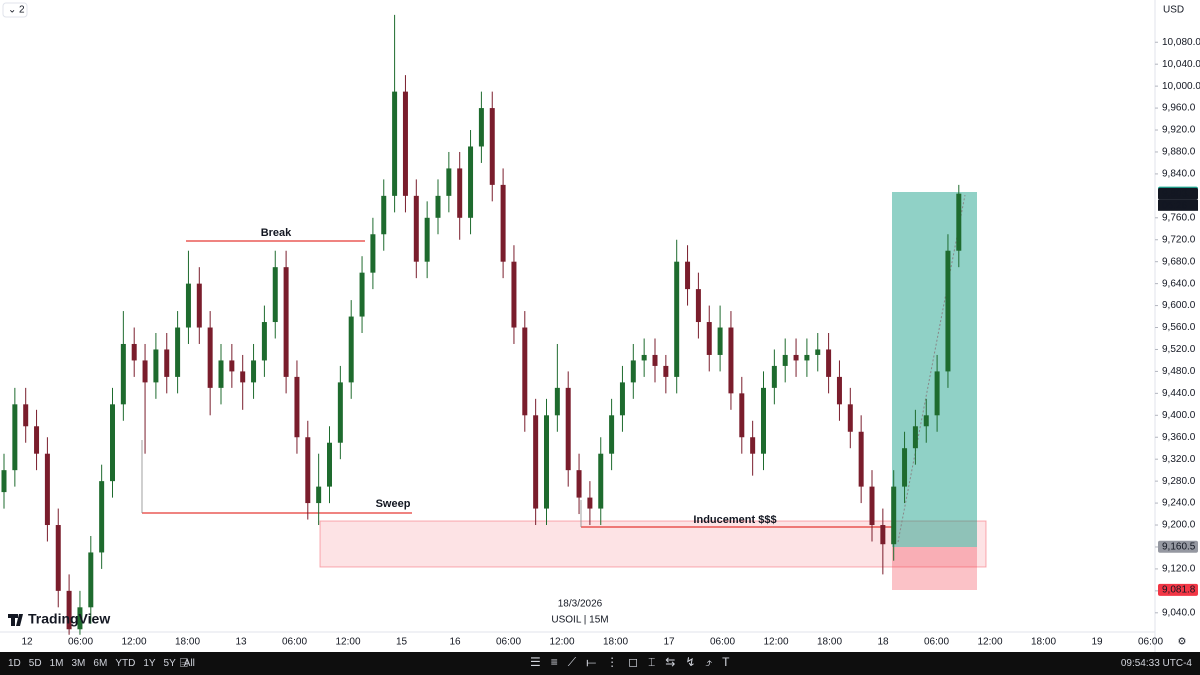 The image size is (1200, 675). What do you see at coordinates (1182, 642) in the screenshot?
I see `settings-icon: ⚙` at bounding box center [1182, 642].